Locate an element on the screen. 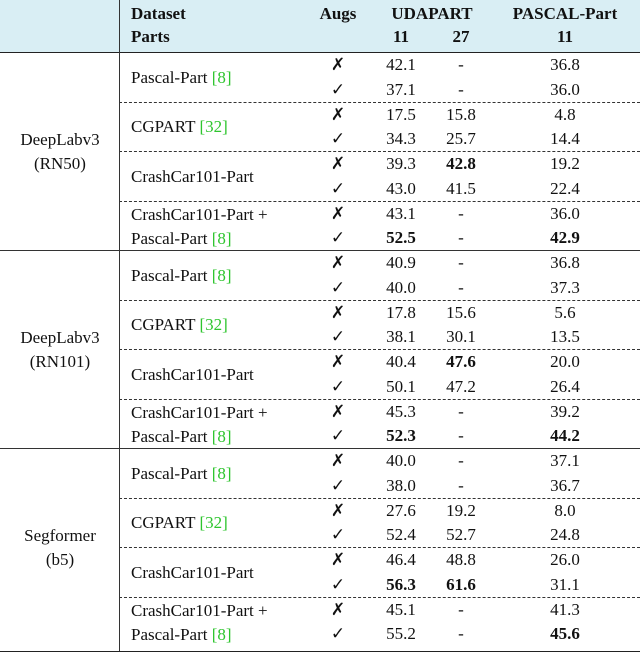 The width and height of the screenshot is (640, 654). udapart-11-value: 52.3 is located at coordinates (401, 436).